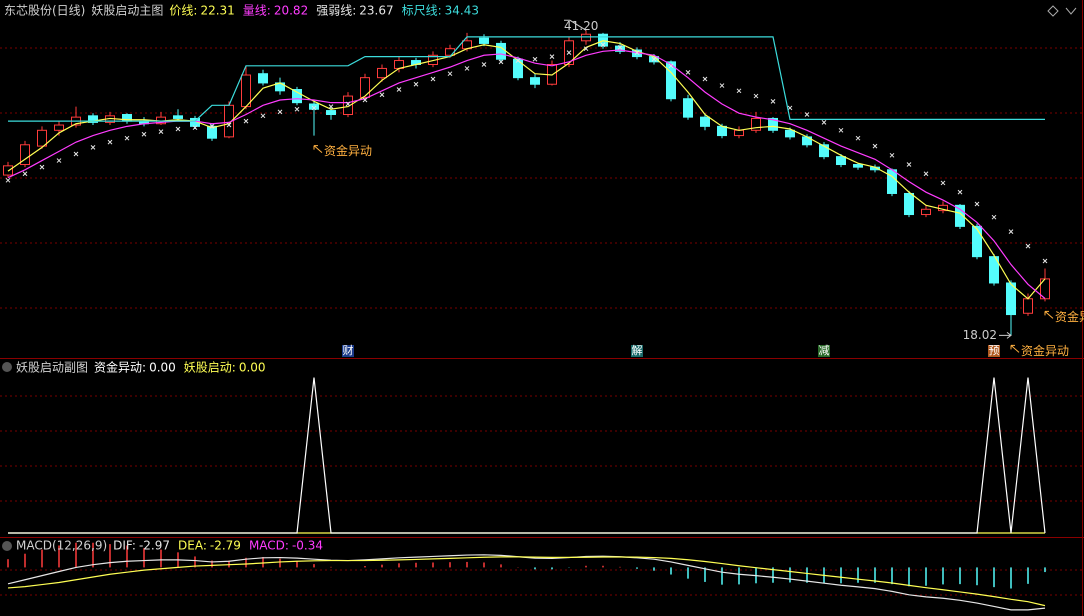 This screenshot has height=616, width=1084. Describe the element at coordinates (1053, 11) in the screenshot. I see `icon-diamond` at that location.